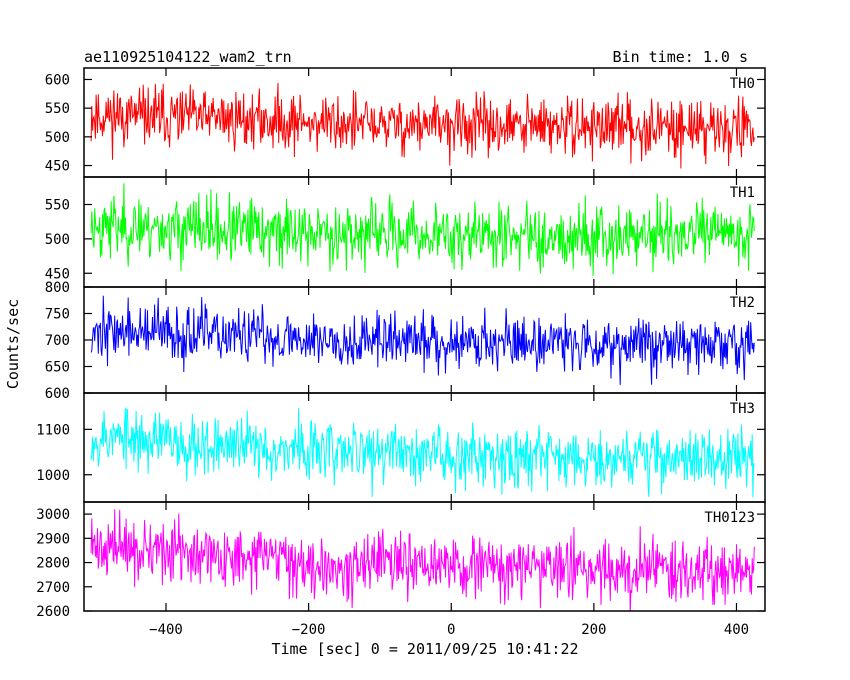  What do you see at coordinates (53, 612) in the screenshot?
I see `y-tick-label: 2600` at bounding box center [53, 612].